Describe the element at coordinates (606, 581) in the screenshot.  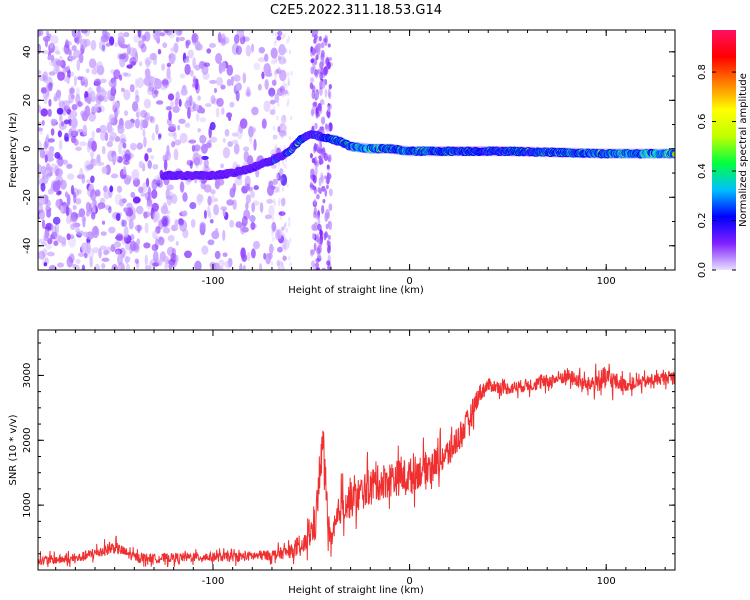
I see `x-tick-label: 100` at that location.